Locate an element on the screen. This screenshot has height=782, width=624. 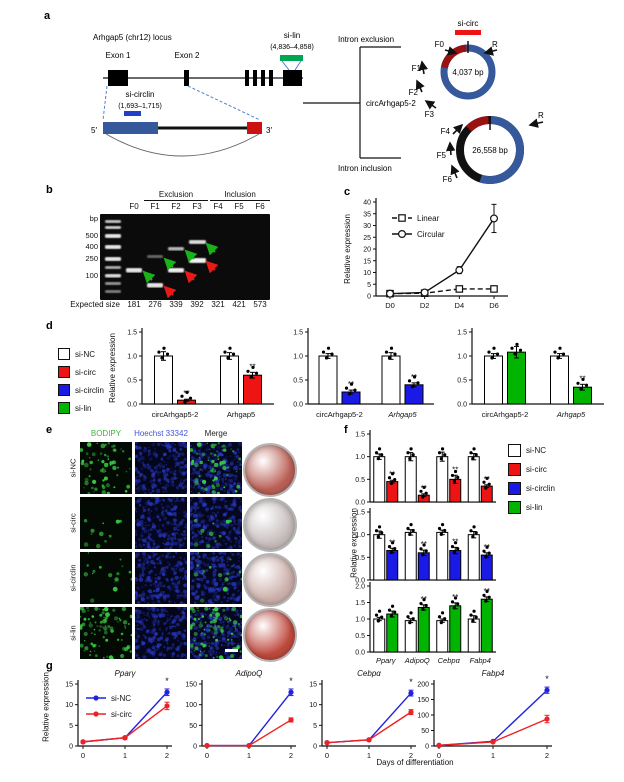
si-lin-range: (4,836–4,858) is located at coordinates (292, 47).